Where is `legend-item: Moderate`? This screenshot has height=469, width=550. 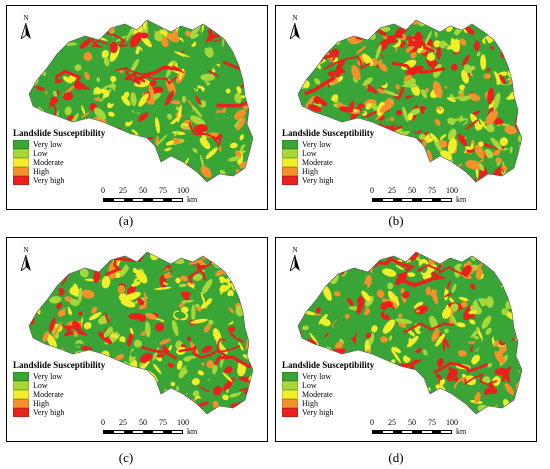 legend-item: Moderate is located at coordinates (328, 394).